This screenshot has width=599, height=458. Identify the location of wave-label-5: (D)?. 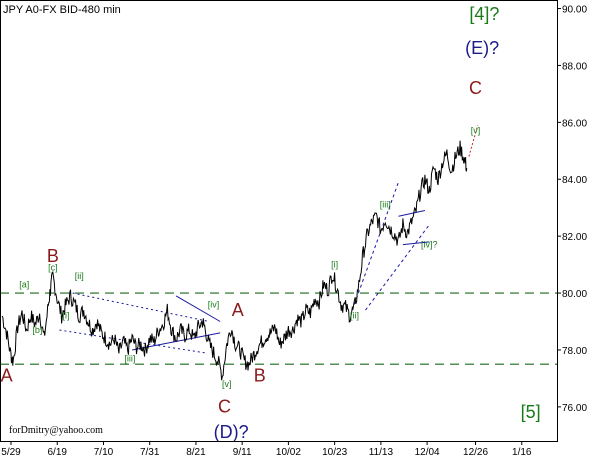
(231, 432).